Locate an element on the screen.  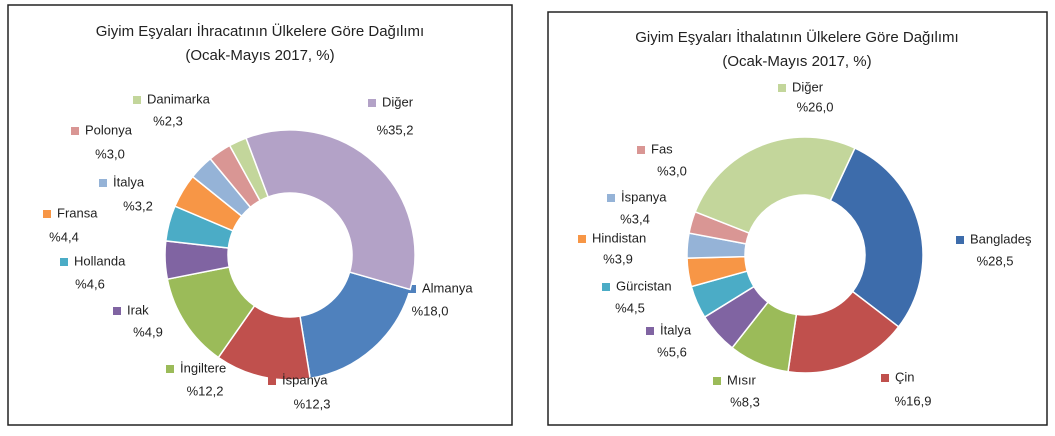
value-label: %12,2 is located at coordinates (205, 390).